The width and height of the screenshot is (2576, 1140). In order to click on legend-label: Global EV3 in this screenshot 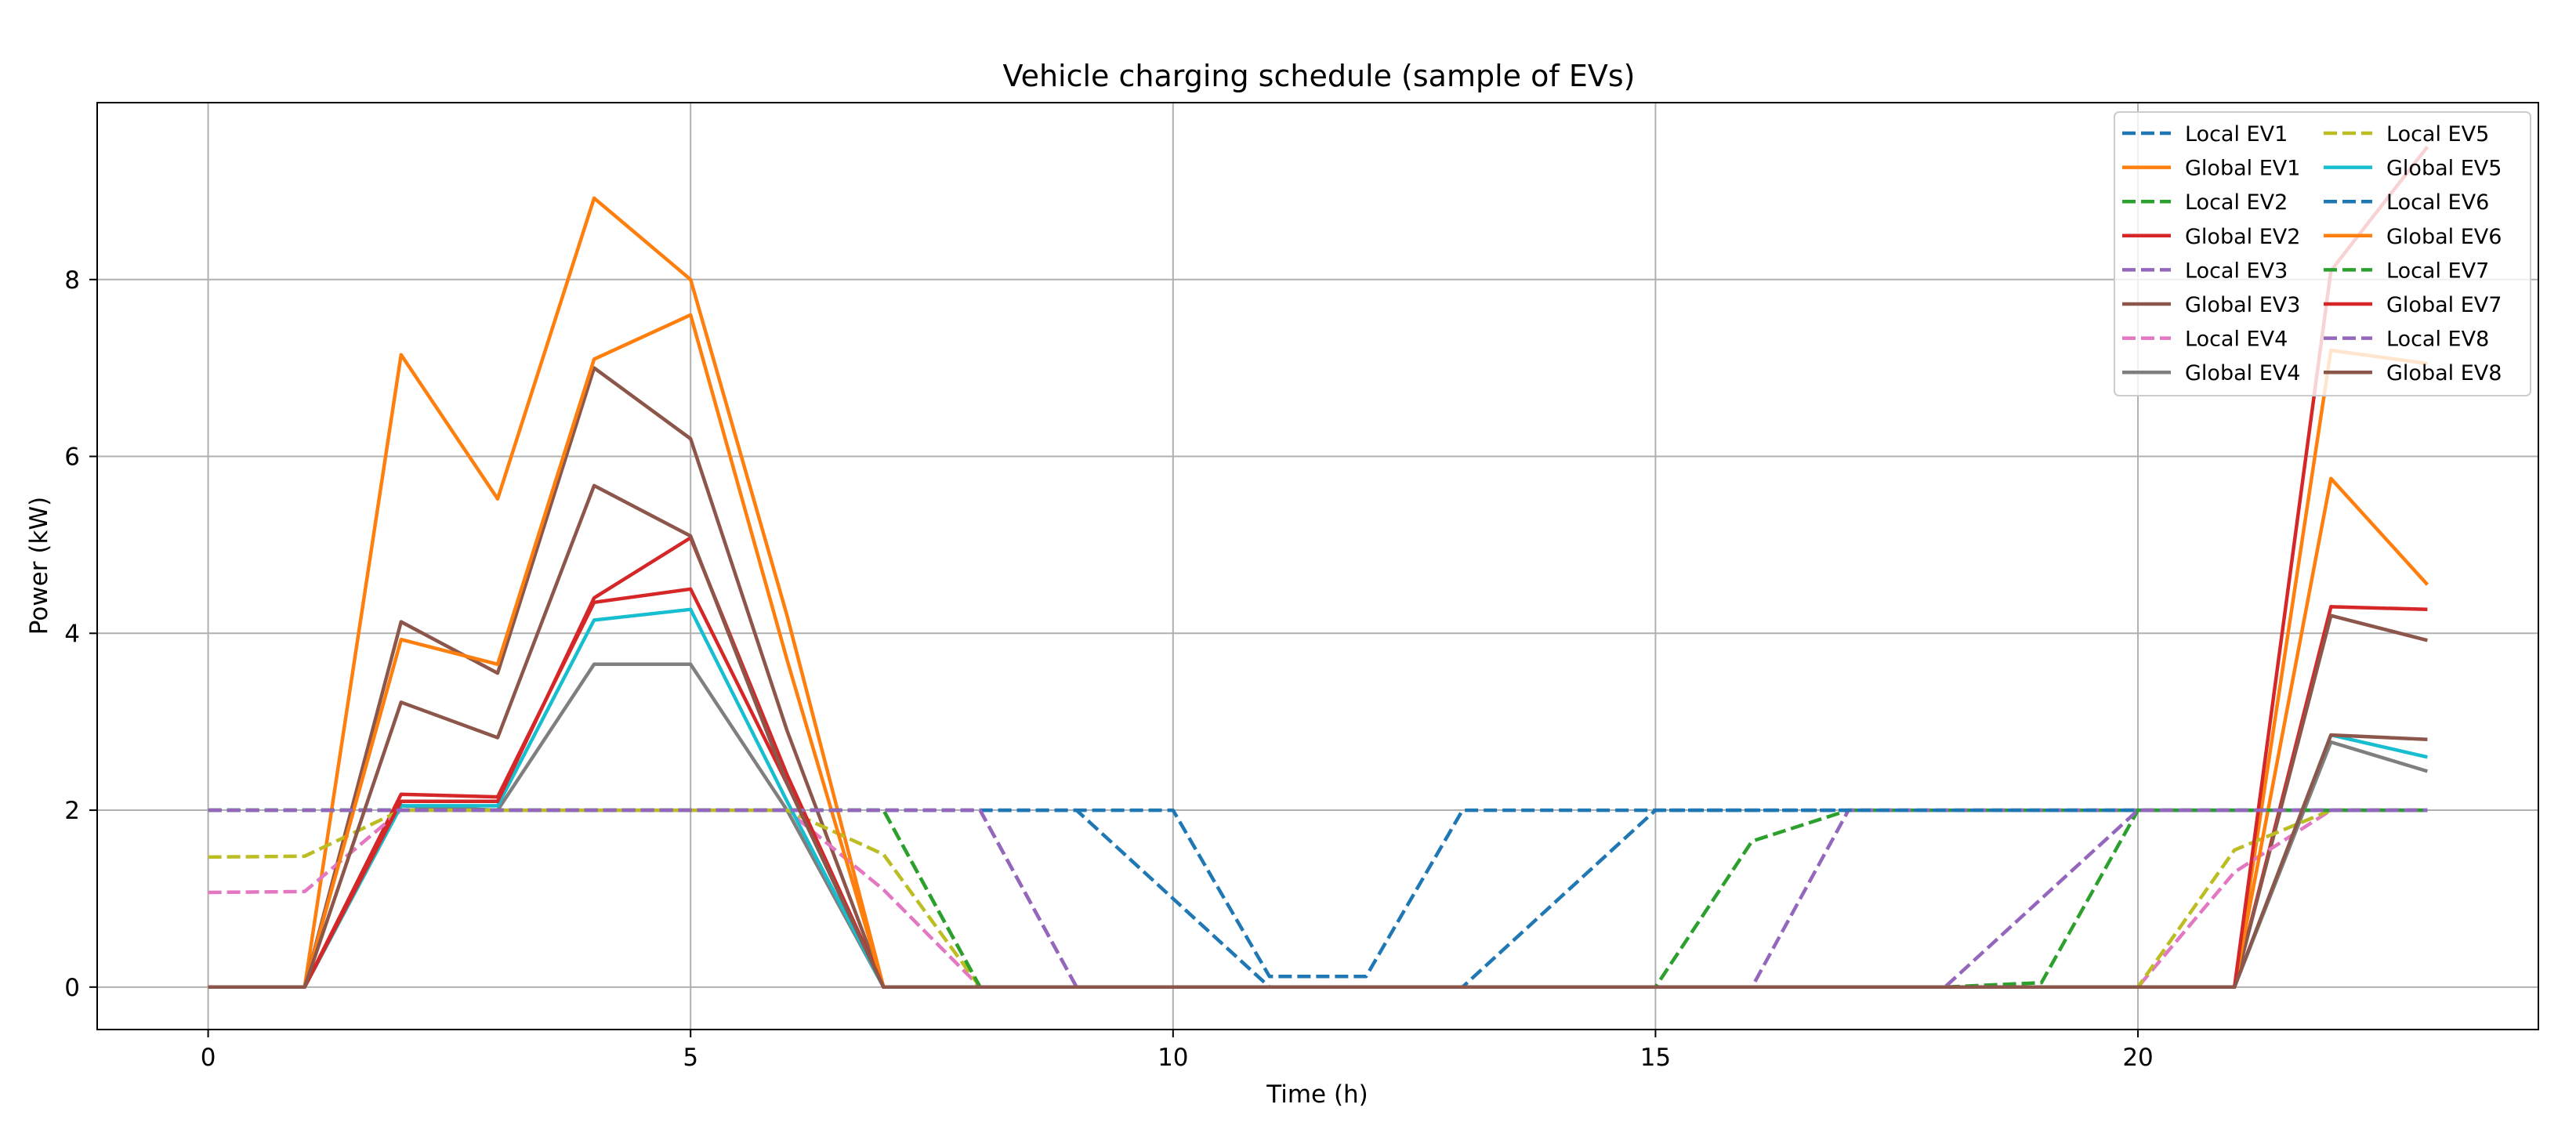, I will do `click(2242, 305)`.